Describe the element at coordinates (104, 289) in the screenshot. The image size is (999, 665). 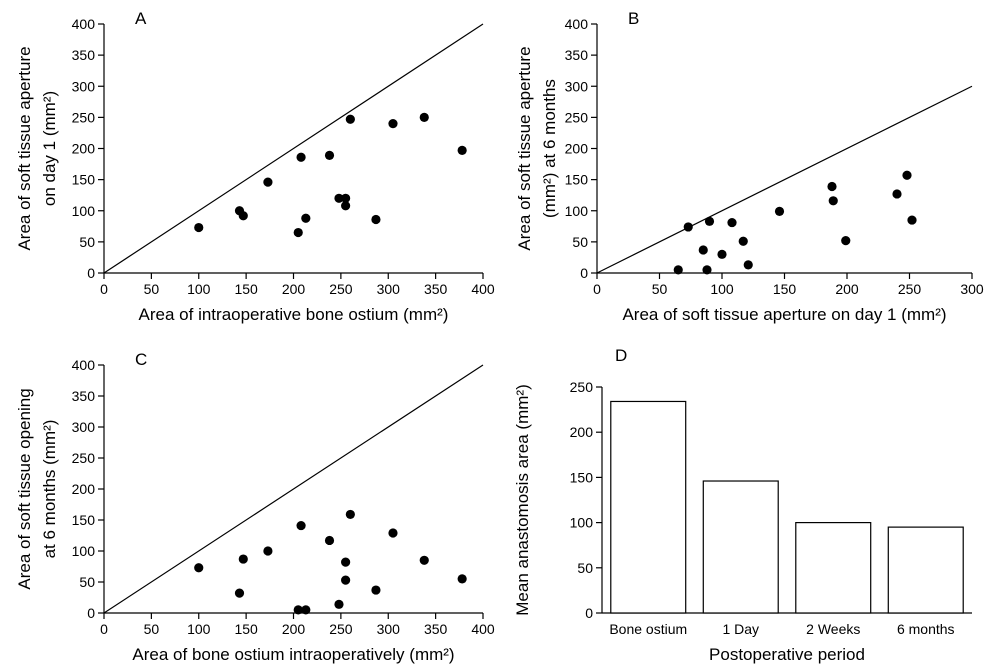
I see `x-tick-label: 0` at that location.